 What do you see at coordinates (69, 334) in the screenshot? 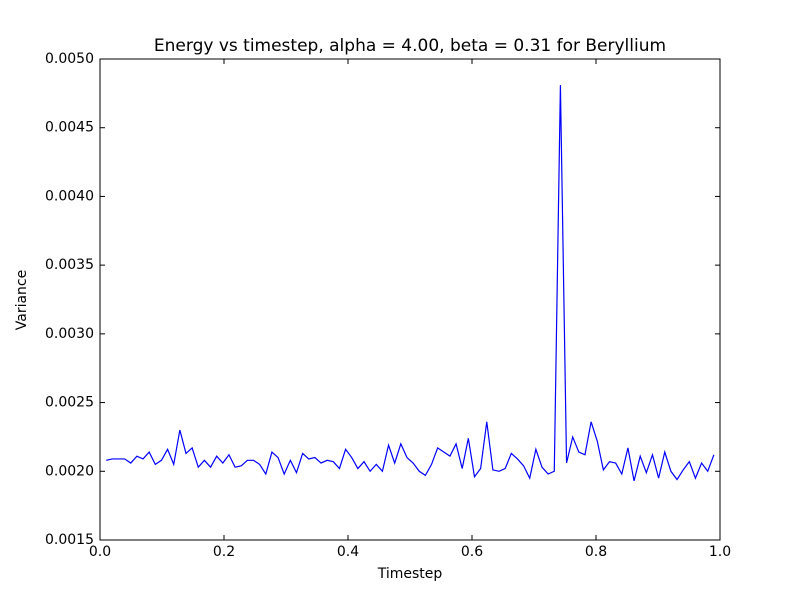
I see `y-tick-label: 0.0030` at bounding box center [69, 334].